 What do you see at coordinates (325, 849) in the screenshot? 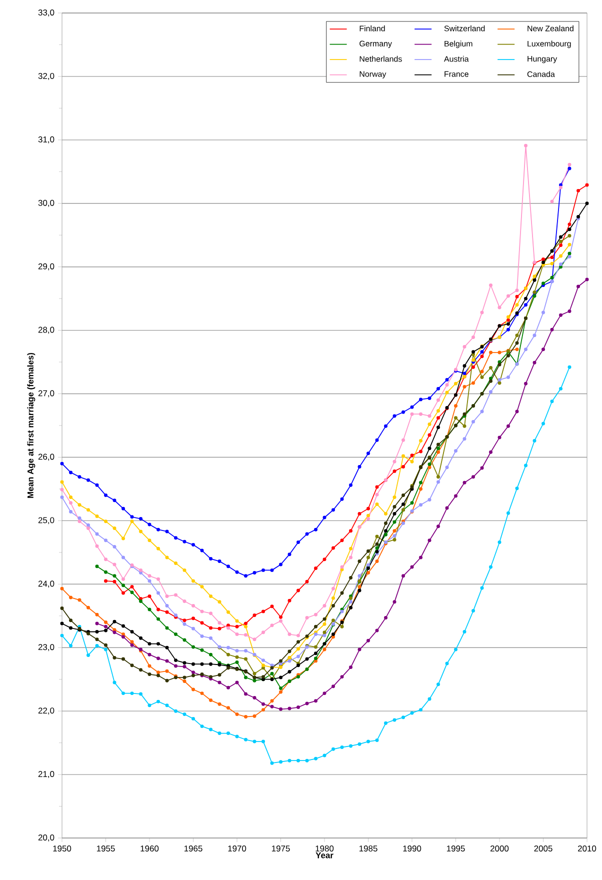
I see `x-tick-label: 1980` at bounding box center [325, 849].